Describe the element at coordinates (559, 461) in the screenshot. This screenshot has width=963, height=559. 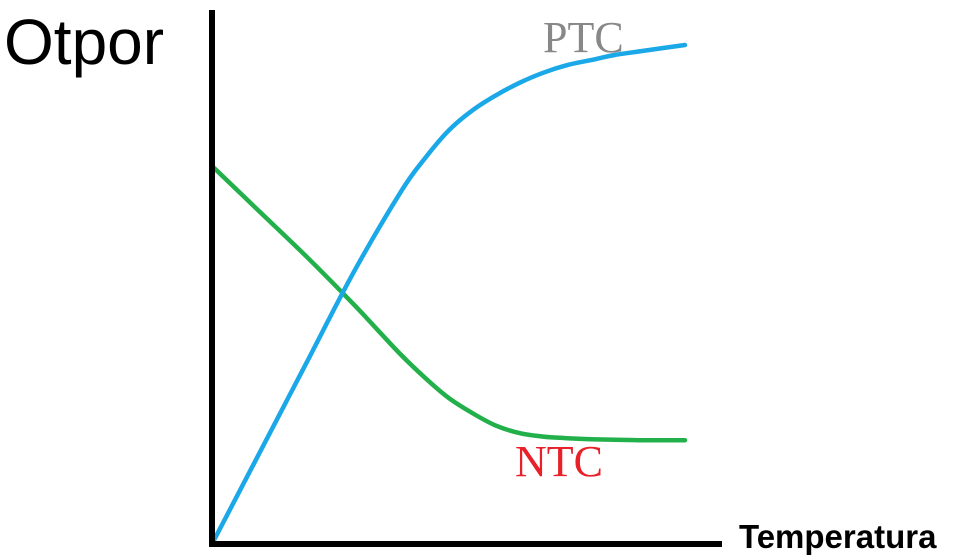
I see `series-label-ntc: NTC` at that location.